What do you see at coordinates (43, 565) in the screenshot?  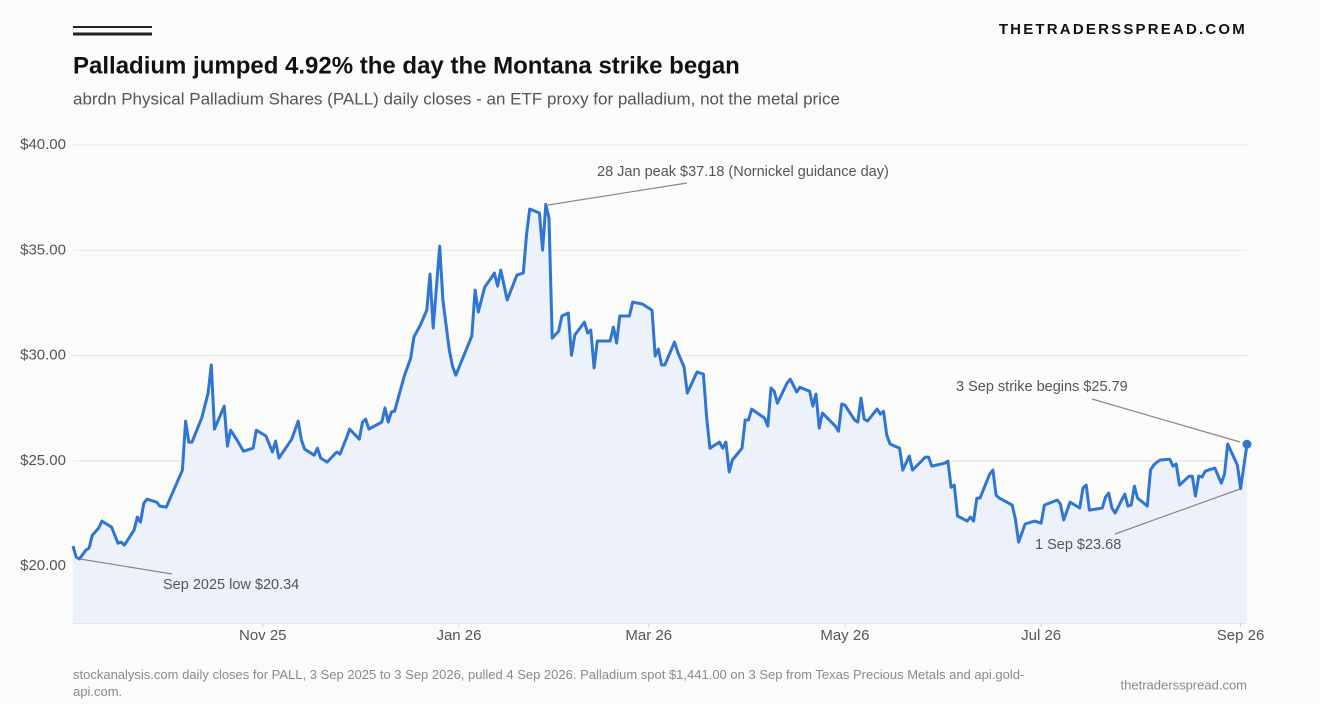 I see `y-tick-label: $20.00` at bounding box center [43, 565].